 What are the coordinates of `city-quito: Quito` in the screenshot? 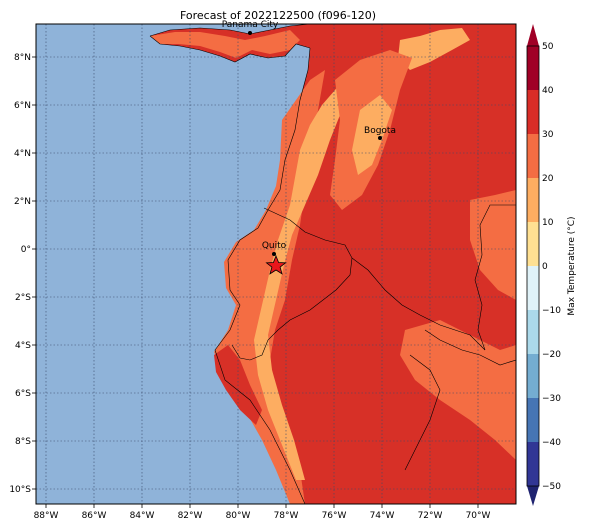 It's located at (274, 248).